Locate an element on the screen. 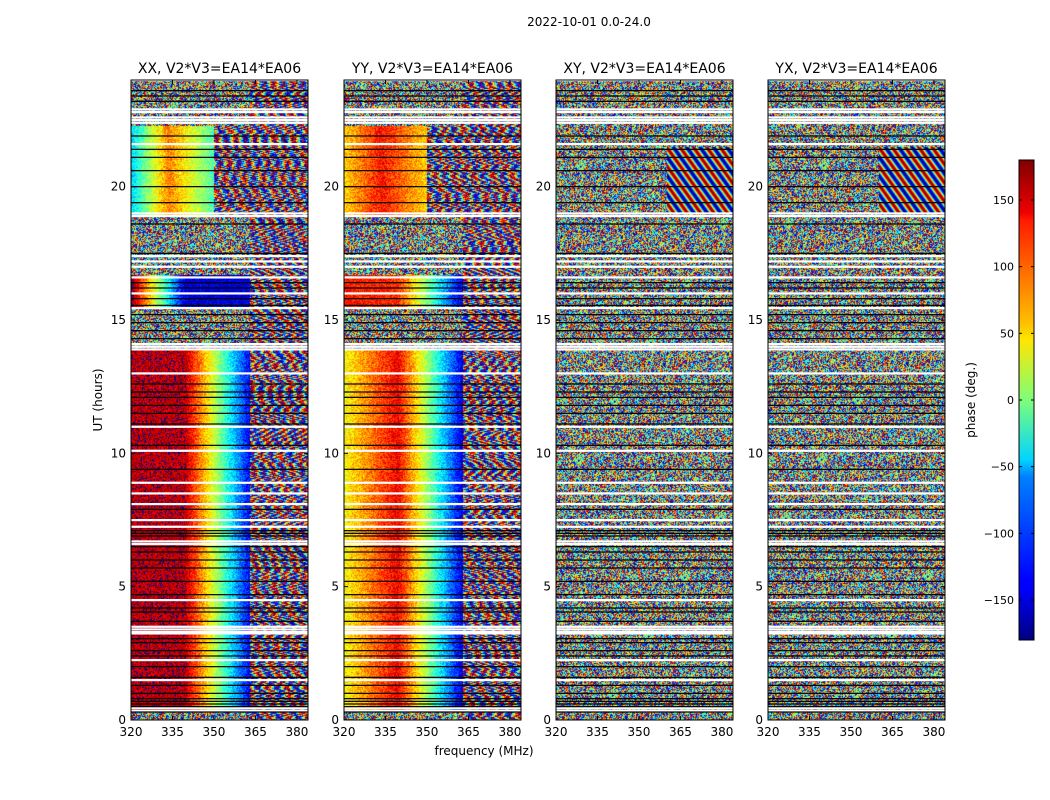 This screenshot has height=800, width=1050. x-tick-label: 335 is located at coordinates (385, 732).